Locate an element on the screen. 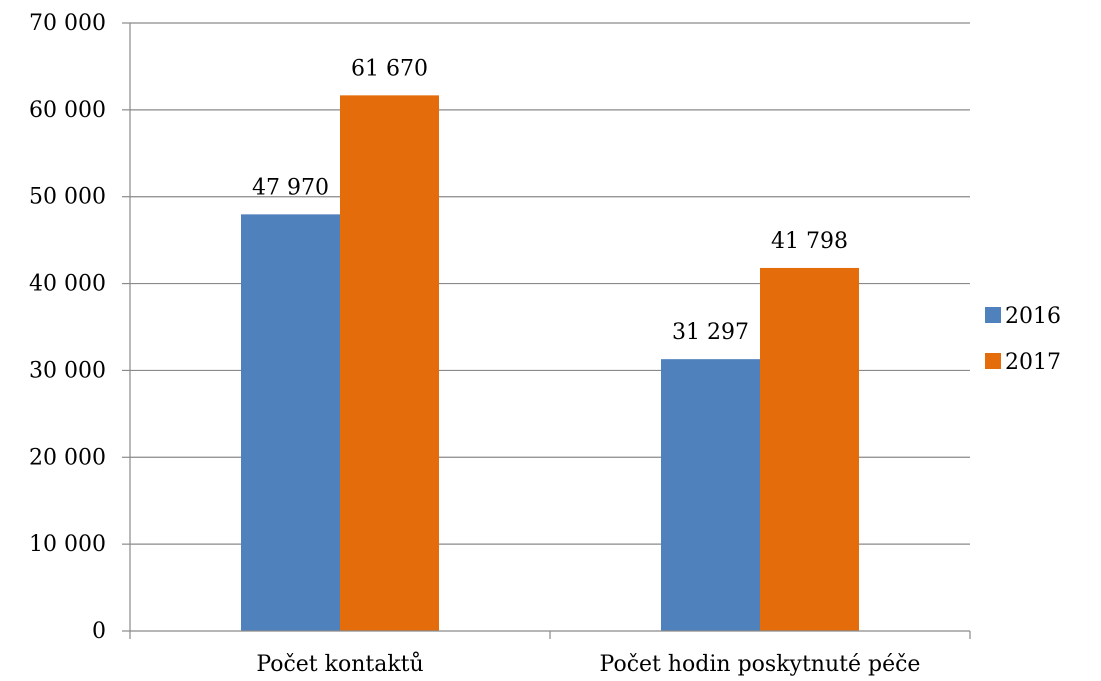 Image resolution: width=1101 pixels, height=681 pixels. legend-swatch-2017 is located at coordinates (993, 361).